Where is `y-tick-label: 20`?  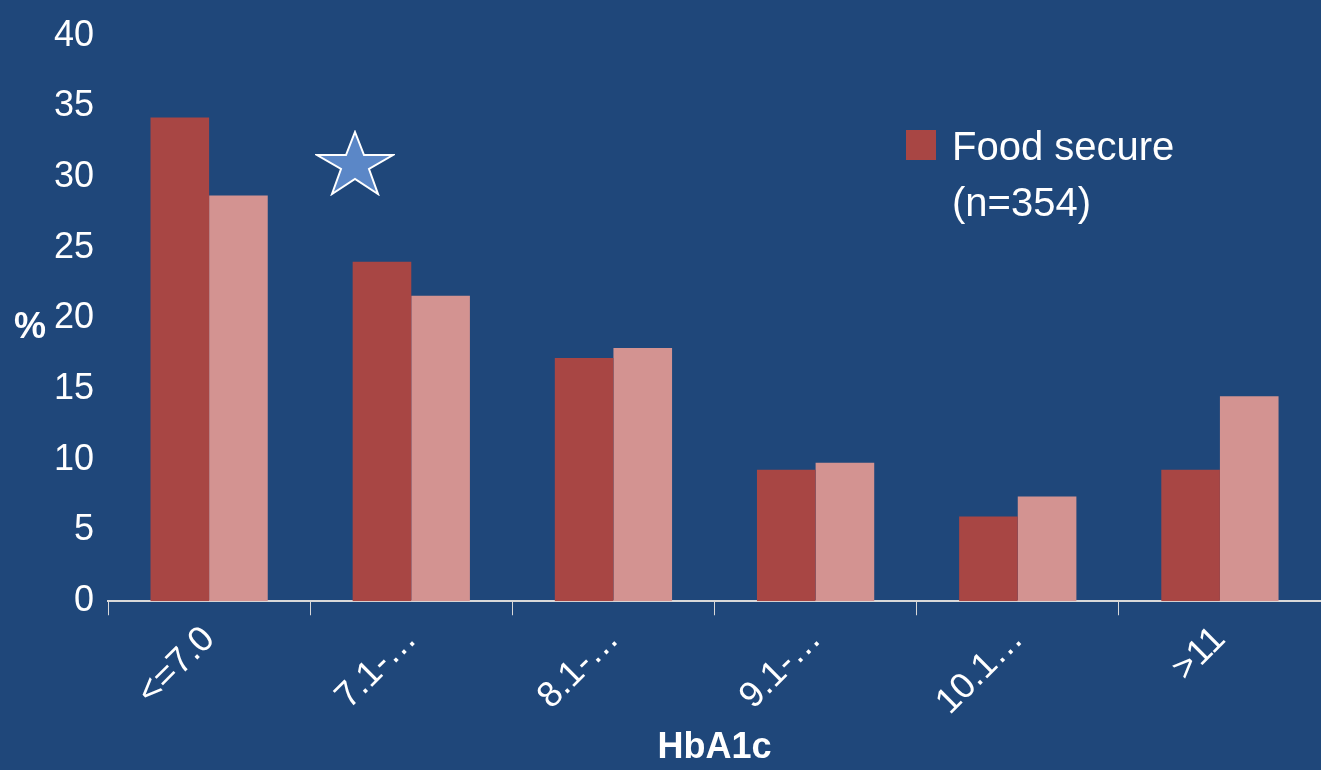 y-tick-label: 20 is located at coordinates (74, 316).